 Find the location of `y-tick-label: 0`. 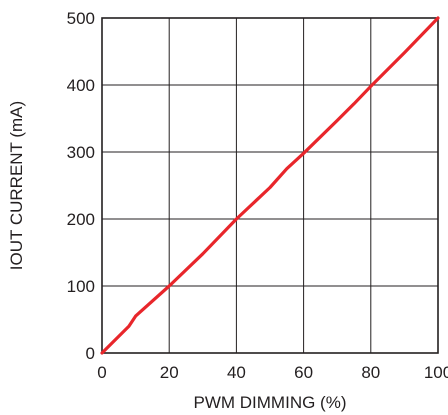

y-tick-label: 0 is located at coordinates (90, 353).